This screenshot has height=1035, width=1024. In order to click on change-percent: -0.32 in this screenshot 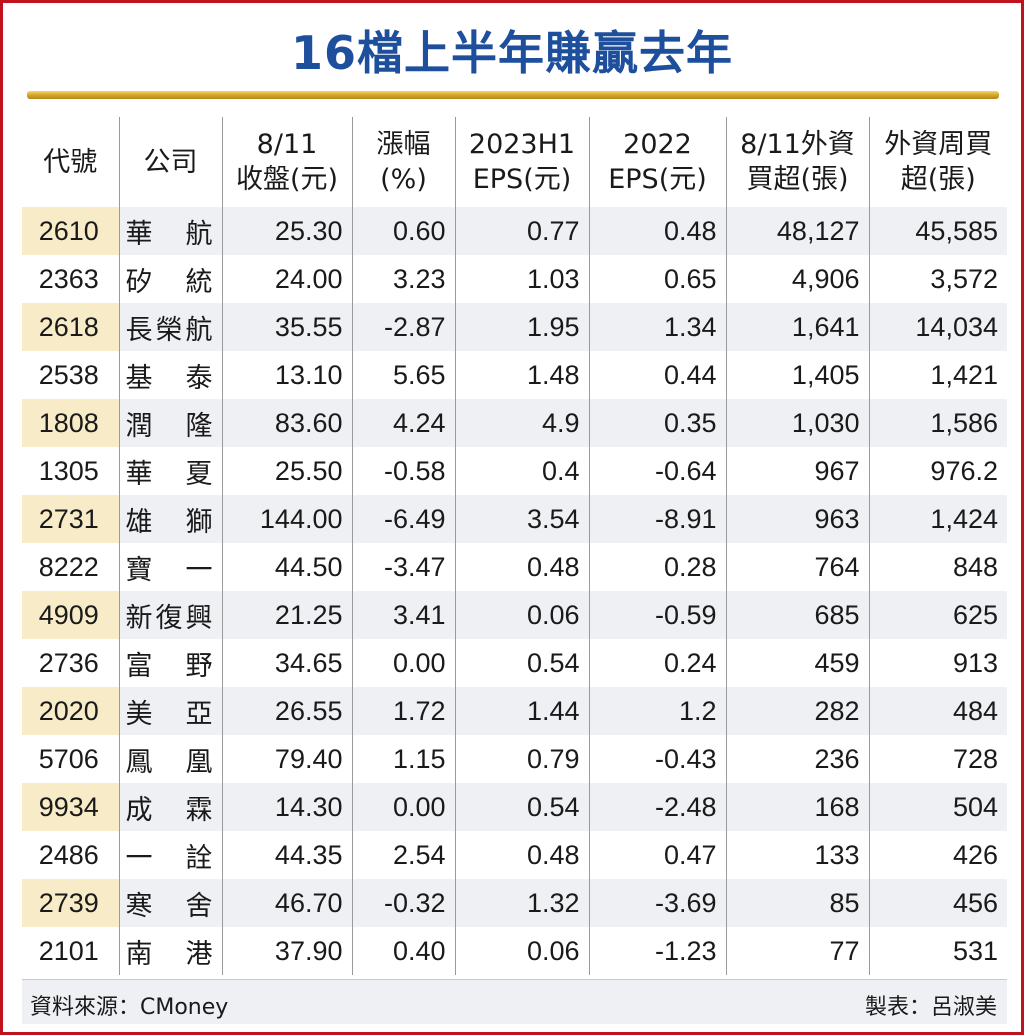, I will do `click(403, 903)`.